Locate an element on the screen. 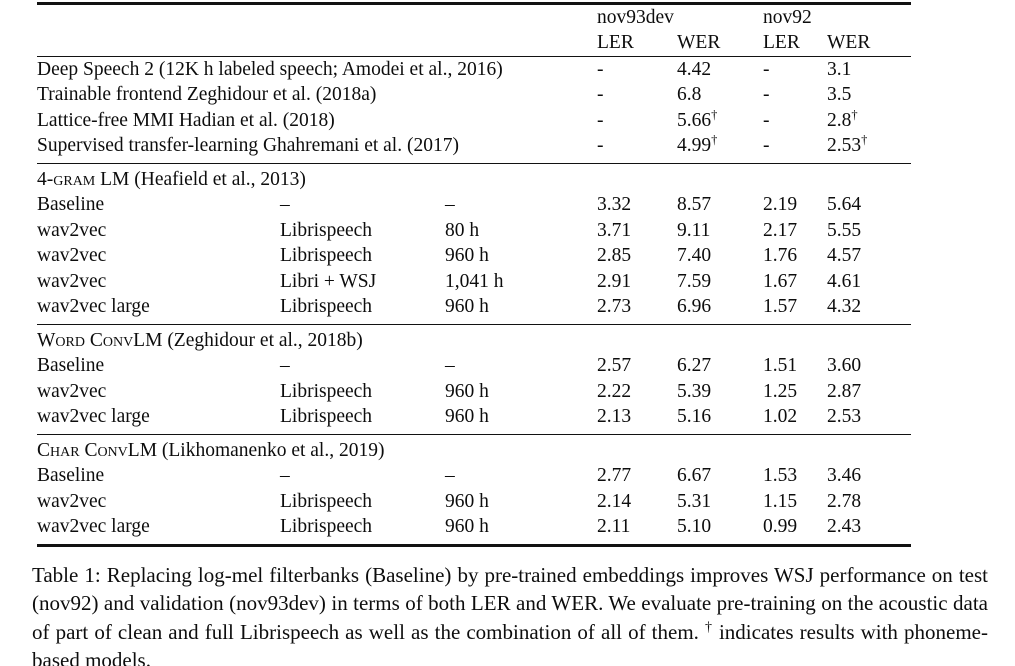 The image size is (1015, 666). cell-ler-dev: 2.11 is located at coordinates (614, 526).